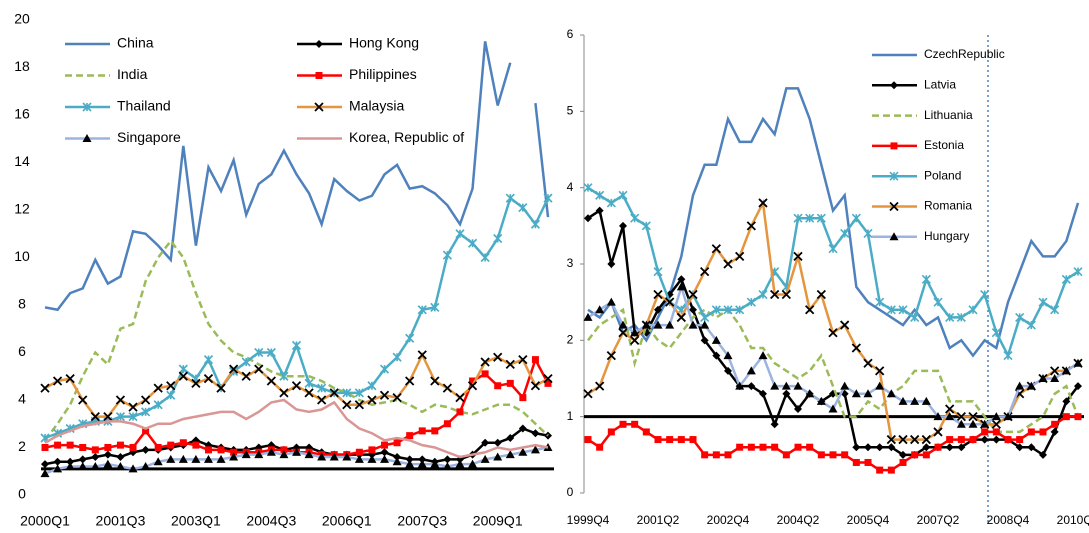 This screenshot has width=1089, height=533. Describe the element at coordinates (964, 54) in the screenshot. I see `legend-label: CzechRepublic` at that location.